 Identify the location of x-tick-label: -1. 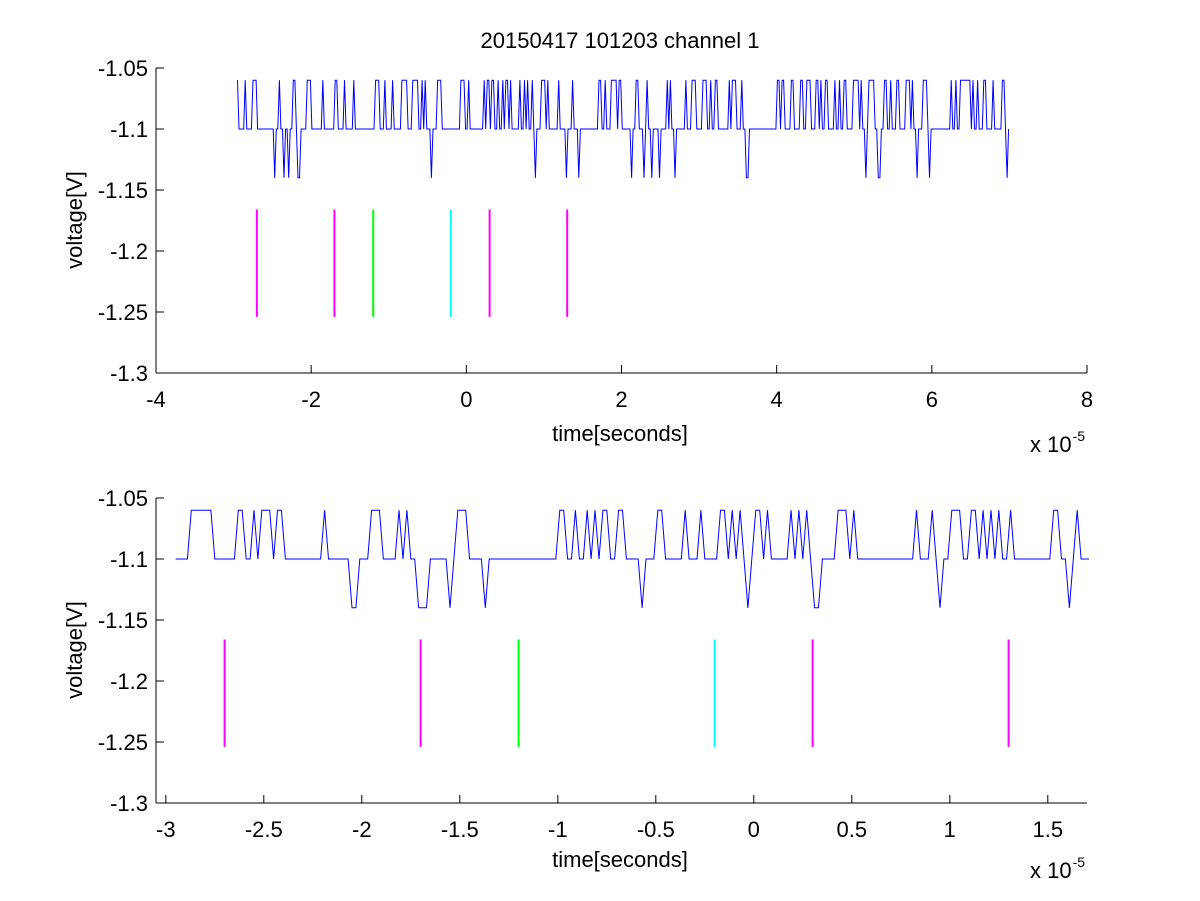
(558, 829).